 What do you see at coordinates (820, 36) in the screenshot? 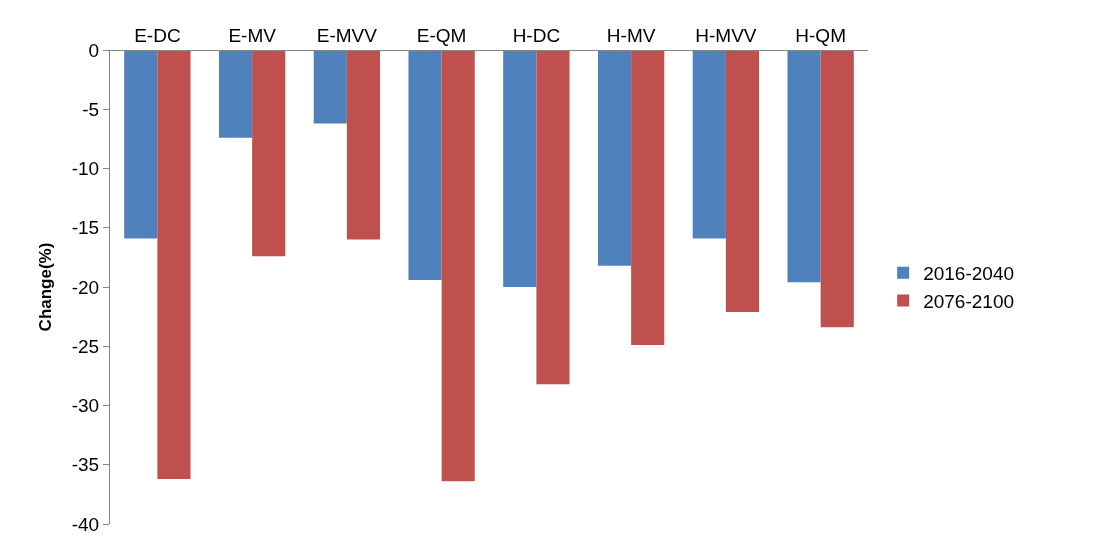
I see `x-tick-label: H-QM` at bounding box center [820, 36].